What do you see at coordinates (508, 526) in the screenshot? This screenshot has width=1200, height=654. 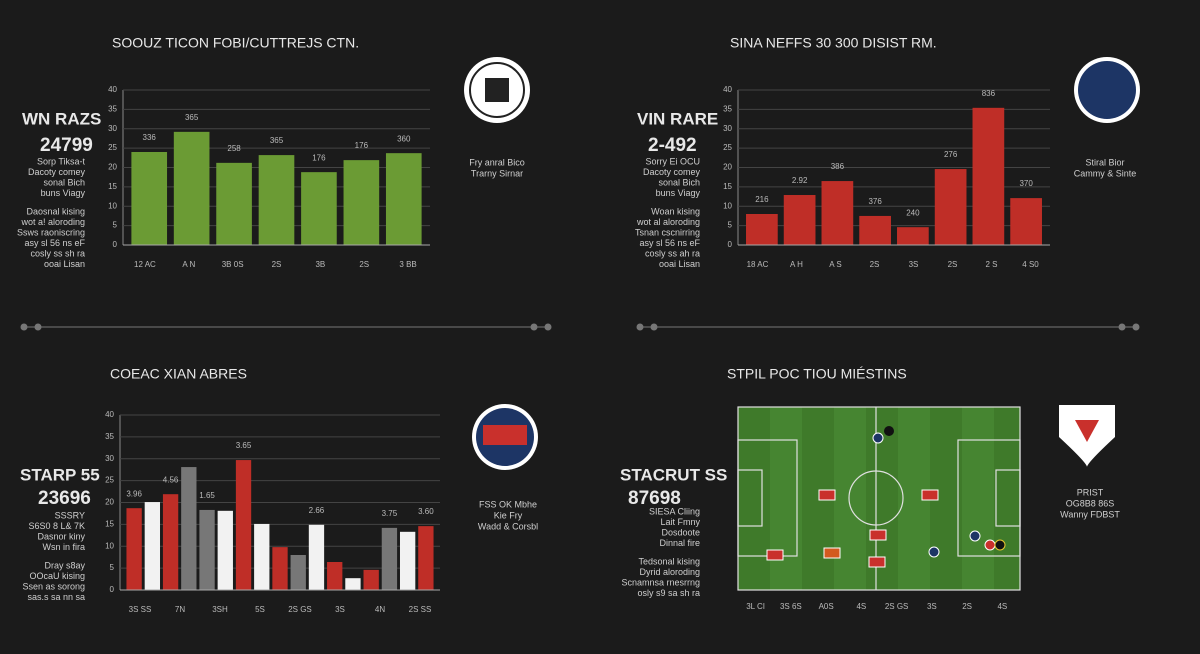 I see `side-note: Wadd & Corsbl` at bounding box center [508, 526].